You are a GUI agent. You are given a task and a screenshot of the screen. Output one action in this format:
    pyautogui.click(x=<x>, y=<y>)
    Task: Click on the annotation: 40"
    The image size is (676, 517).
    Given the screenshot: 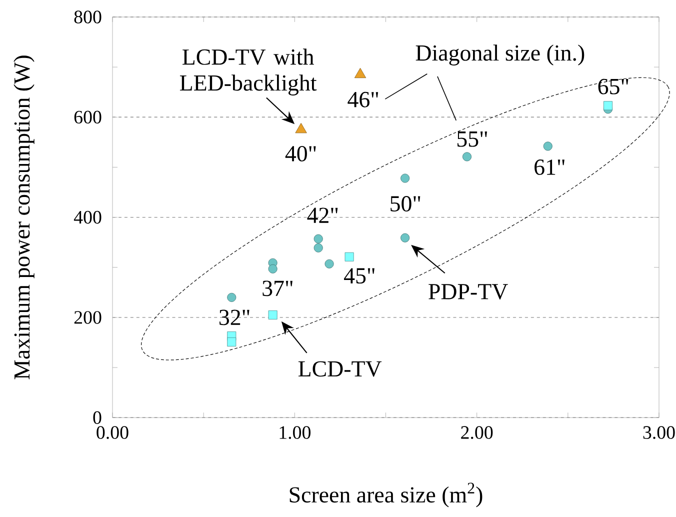 What is the action you would take?
    pyautogui.click(x=300, y=154)
    